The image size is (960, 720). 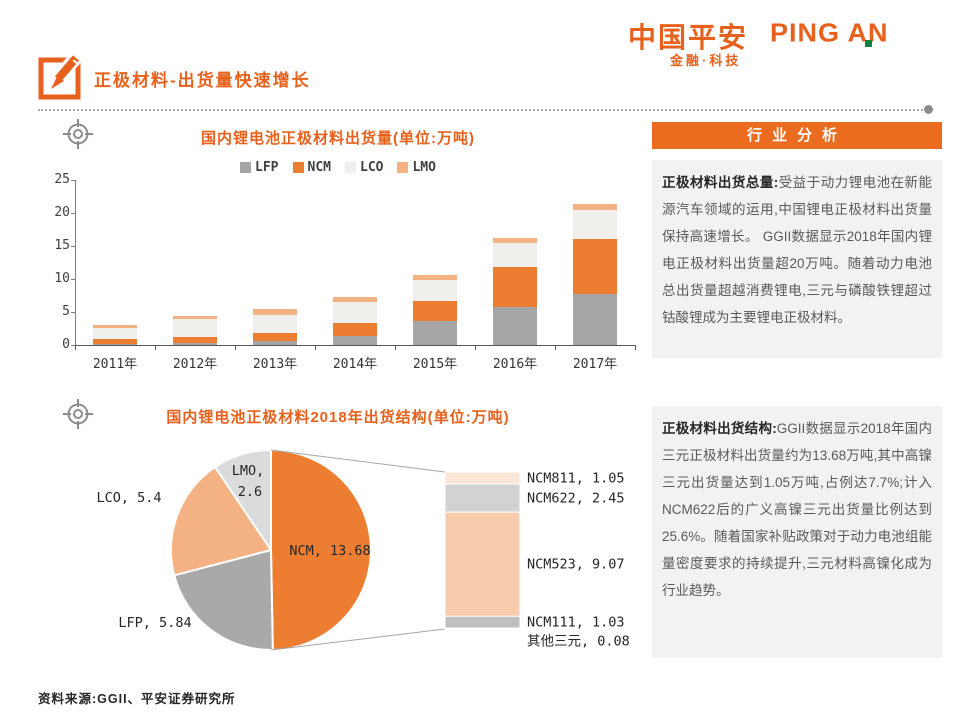 I want to click on bar-segment-2011年-LFP, so click(x=115, y=344).